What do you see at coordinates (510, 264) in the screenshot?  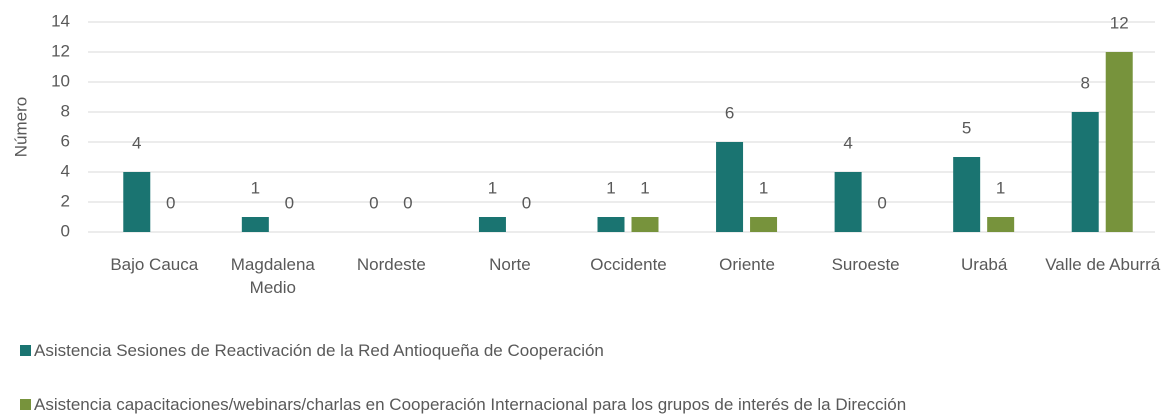 I see `x-tick-label: Norte` at bounding box center [510, 264].